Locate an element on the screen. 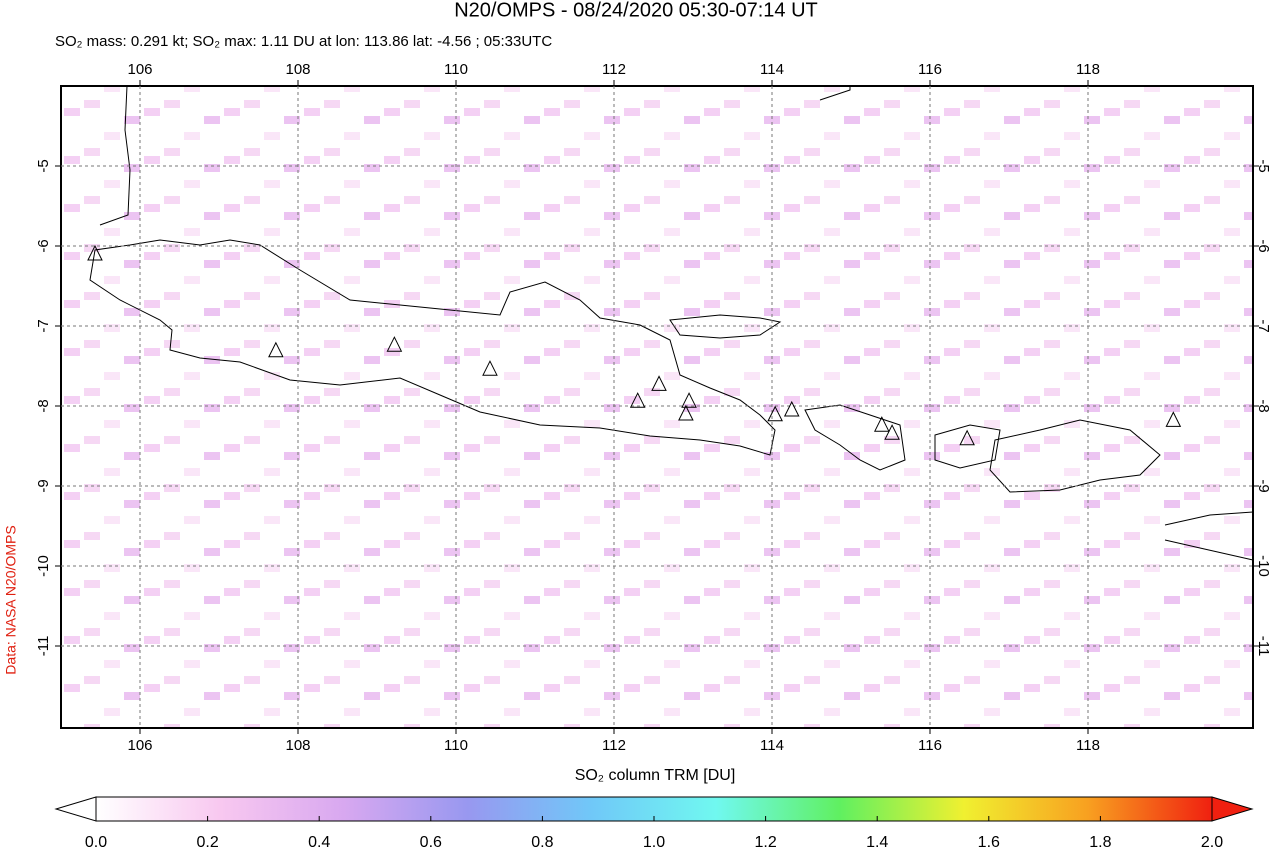 Image resolution: width=1272 pixels, height=853 pixels. colorbar-tick-label: 1.8 is located at coordinates (1100, 842).